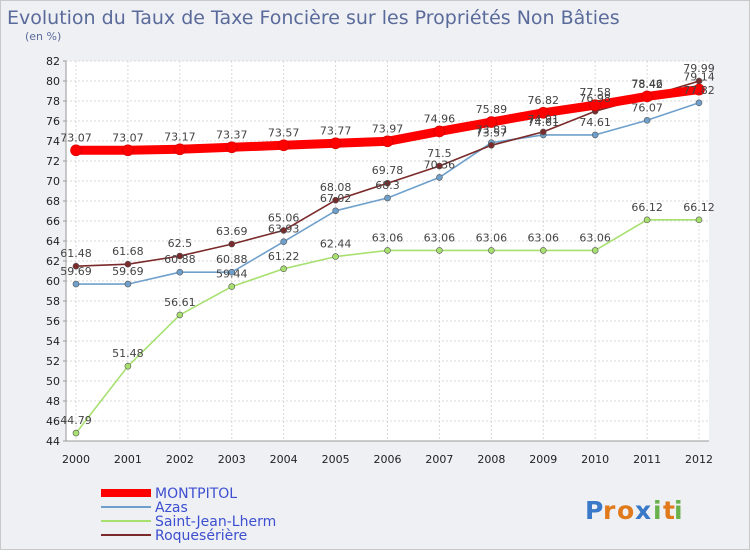 This screenshot has width=750, height=553. Describe the element at coordinates (625, 510) in the screenshot. I see `logo-letter: o` at that location.